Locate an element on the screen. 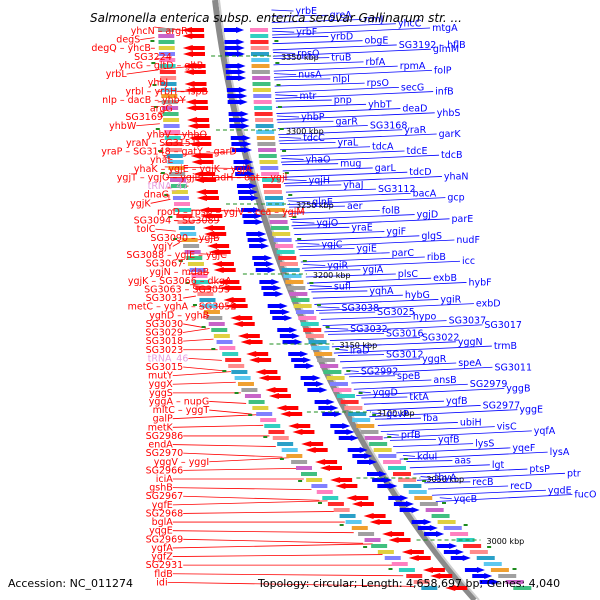 This screenshot has height=600, width=600. gene-label-left: yqgE is located at coordinates (161, 531).